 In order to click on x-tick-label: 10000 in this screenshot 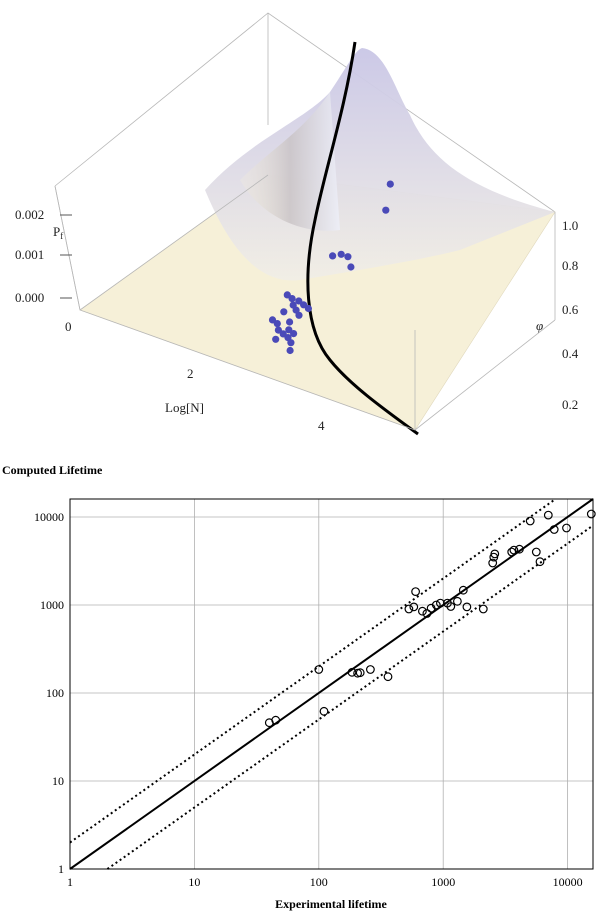, I will do `click(568, 882)`.